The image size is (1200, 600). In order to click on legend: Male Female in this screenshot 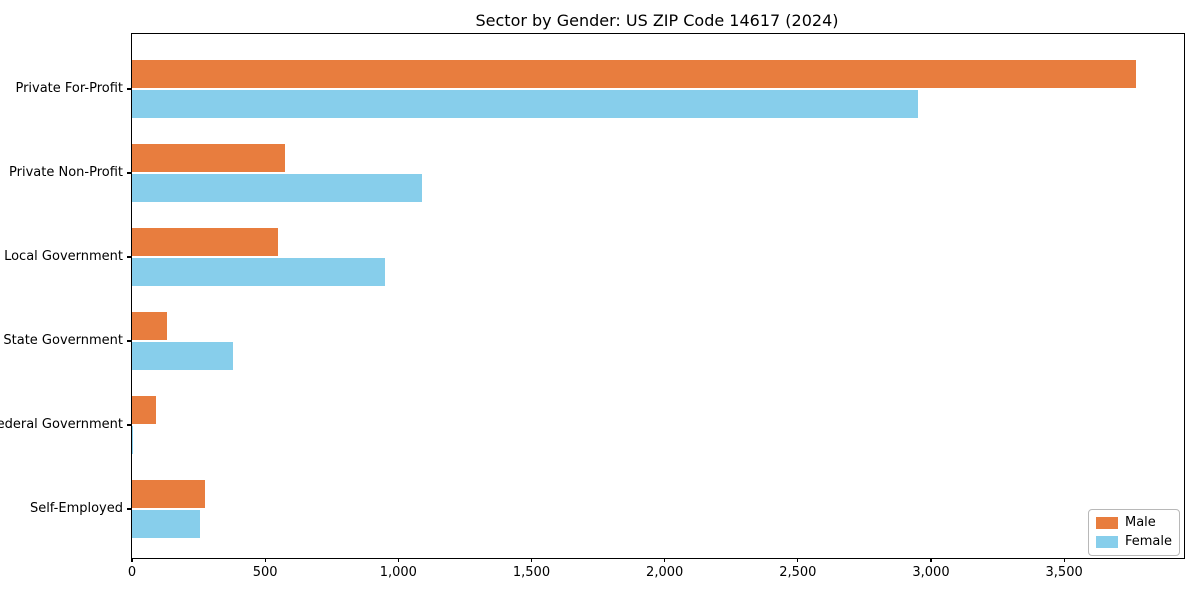, I will do `click(1134, 532)`.